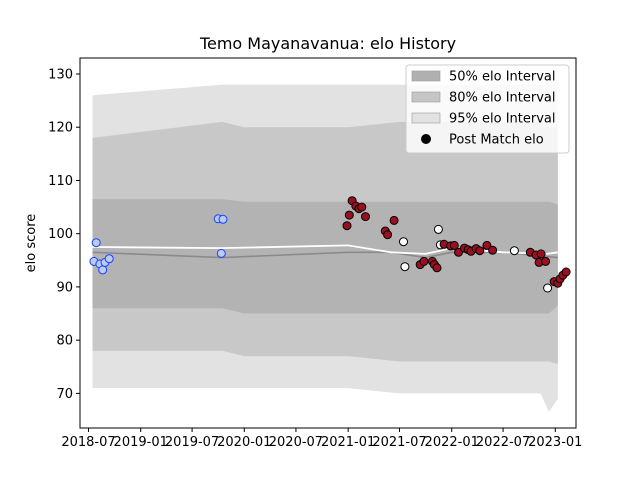 The width and height of the screenshot is (640, 480). I want to click on legend-box, so click(487, 109).